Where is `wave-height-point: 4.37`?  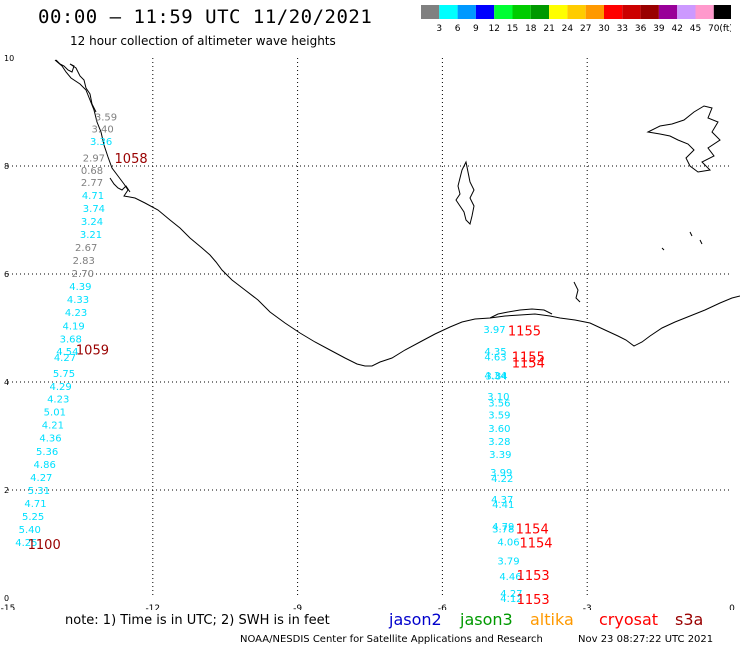
wave-height-point: 4.37 is located at coordinates (502, 500).